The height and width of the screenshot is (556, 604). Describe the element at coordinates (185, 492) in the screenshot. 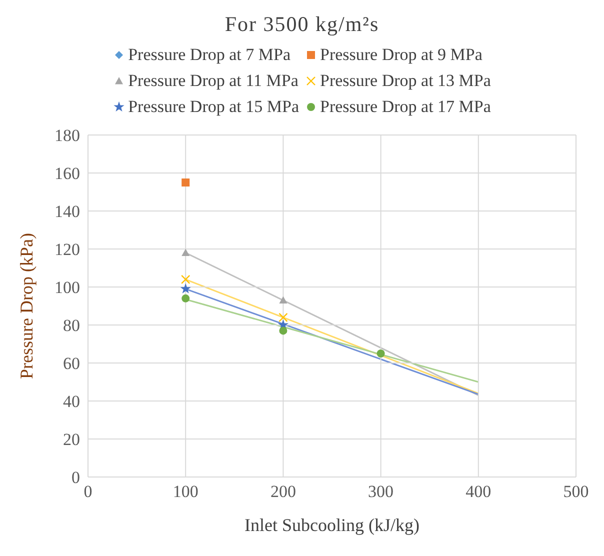

I see `x-tick-label: 100` at that location.